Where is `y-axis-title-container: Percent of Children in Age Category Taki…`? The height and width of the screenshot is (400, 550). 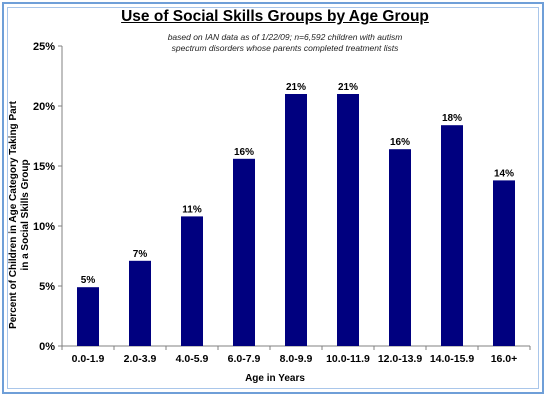 y-axis-title-container: Percent of Children in Age Category Taki… is located at coordinates (20, 215).